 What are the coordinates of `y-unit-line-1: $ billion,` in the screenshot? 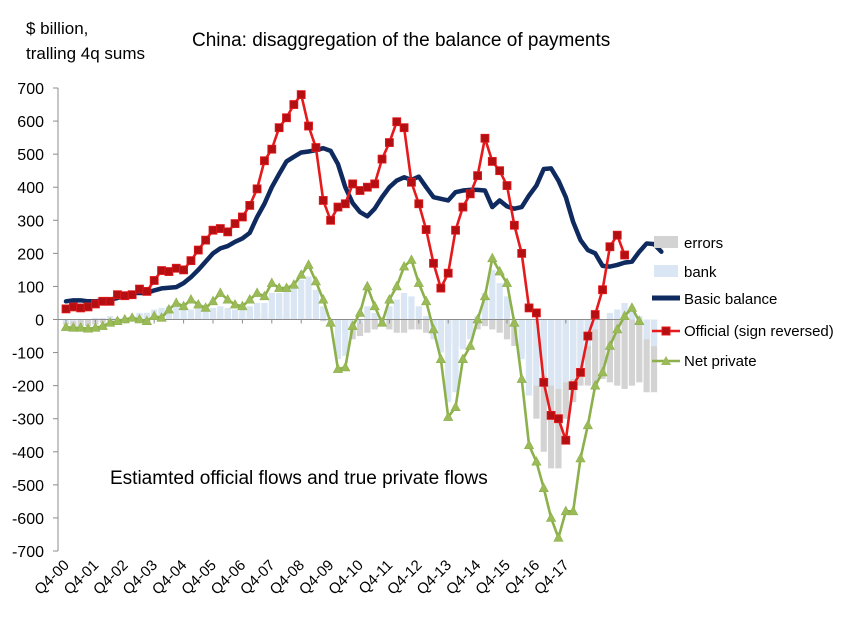 It's located at (57, 28).